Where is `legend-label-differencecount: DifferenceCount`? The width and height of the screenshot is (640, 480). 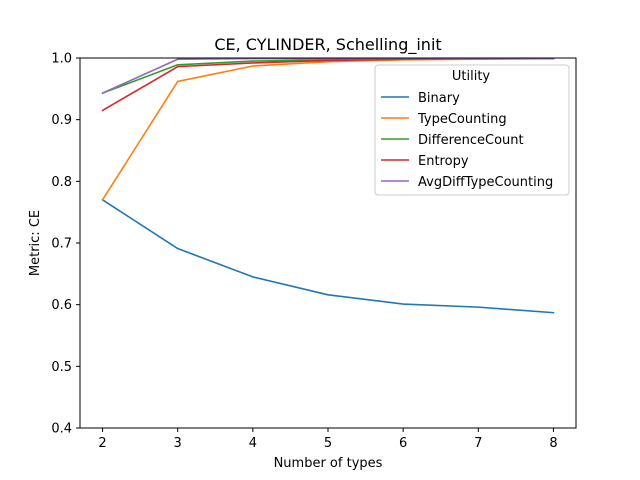
legend-label-differencecount: DifferenceCount is located at coordinates (471, 140).